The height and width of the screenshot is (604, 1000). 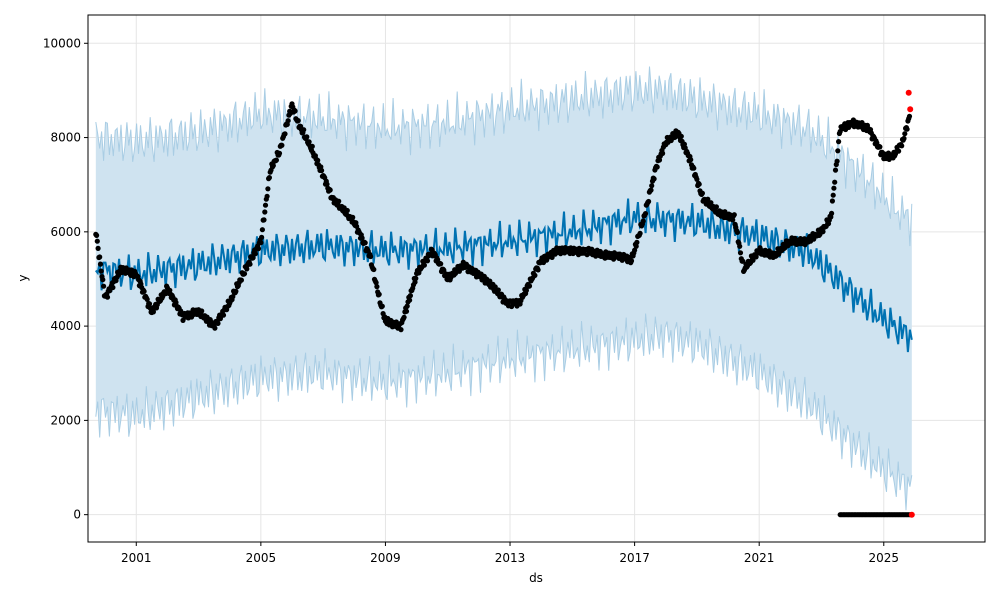 What do you see at coordinates (65, 420) in the screenshot?
I see `y-tick-label: 2000` at bounding box center [65, 420].